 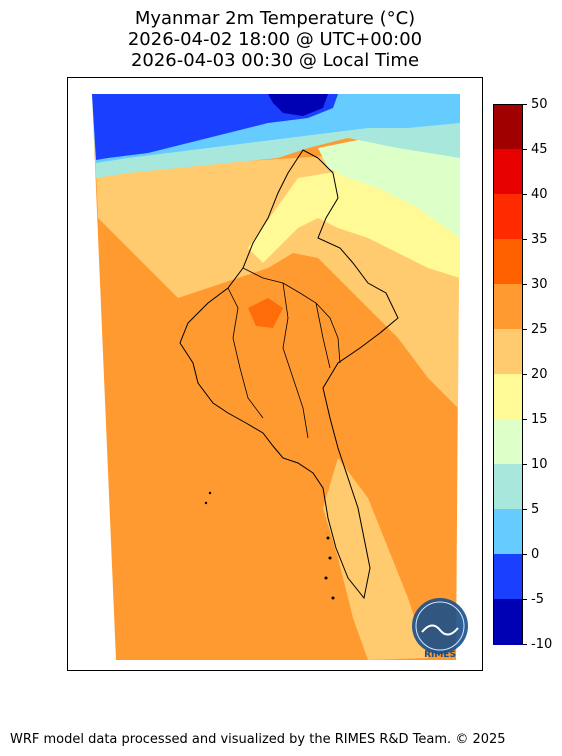 What do you see at coordinates (535, 509) in the screenshot?
I see `colorbar-tick-label: 5` at bounding box center [535, 509].